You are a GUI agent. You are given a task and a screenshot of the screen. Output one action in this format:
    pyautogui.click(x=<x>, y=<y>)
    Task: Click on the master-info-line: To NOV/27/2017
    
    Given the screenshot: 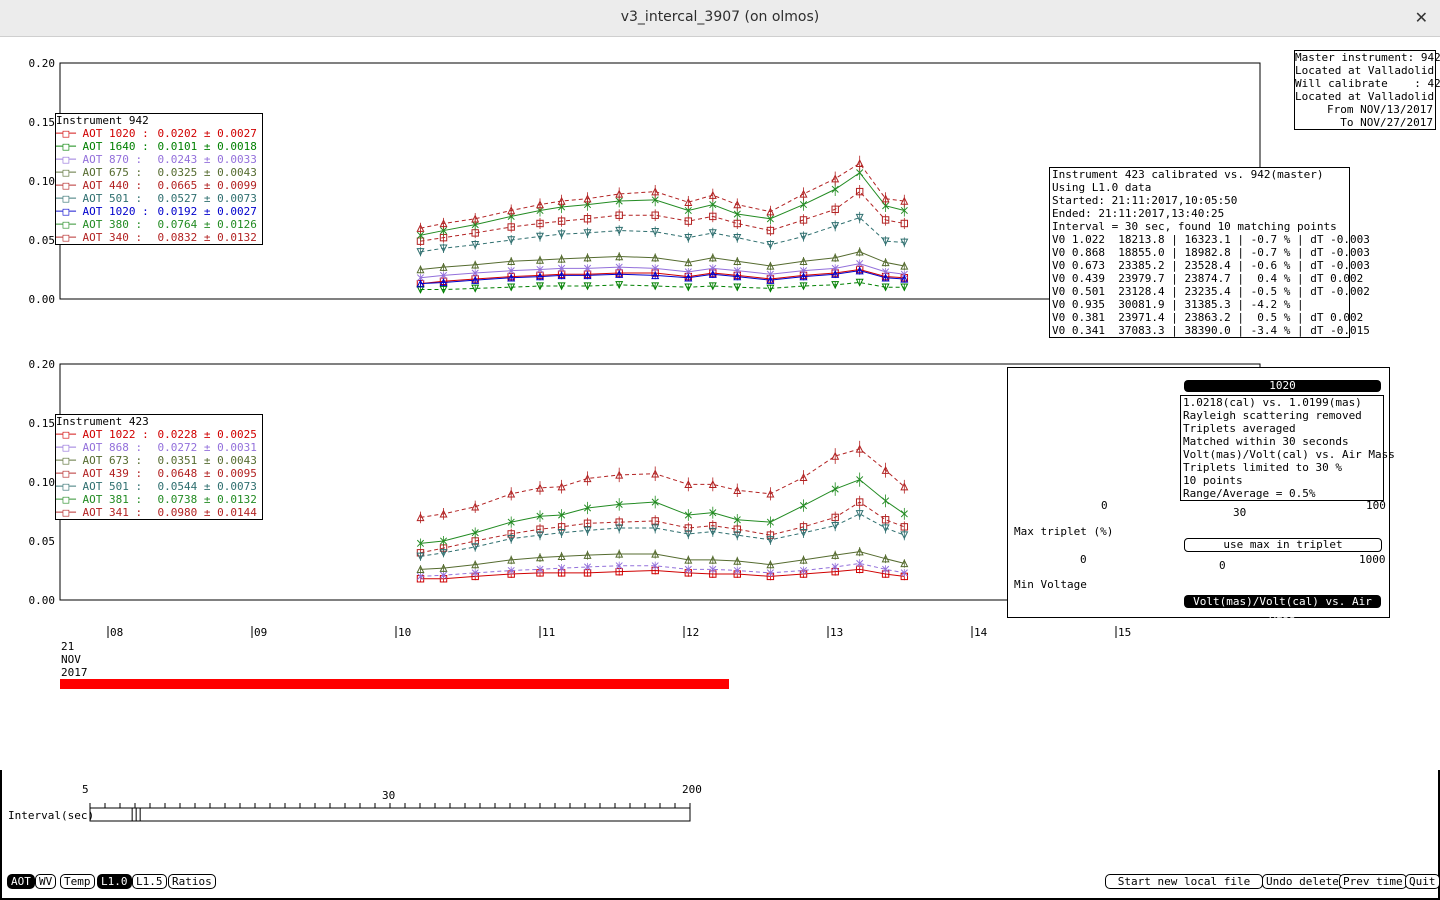 What is the action you would take?
    pyautogui.click(x=1386, y=122)
    